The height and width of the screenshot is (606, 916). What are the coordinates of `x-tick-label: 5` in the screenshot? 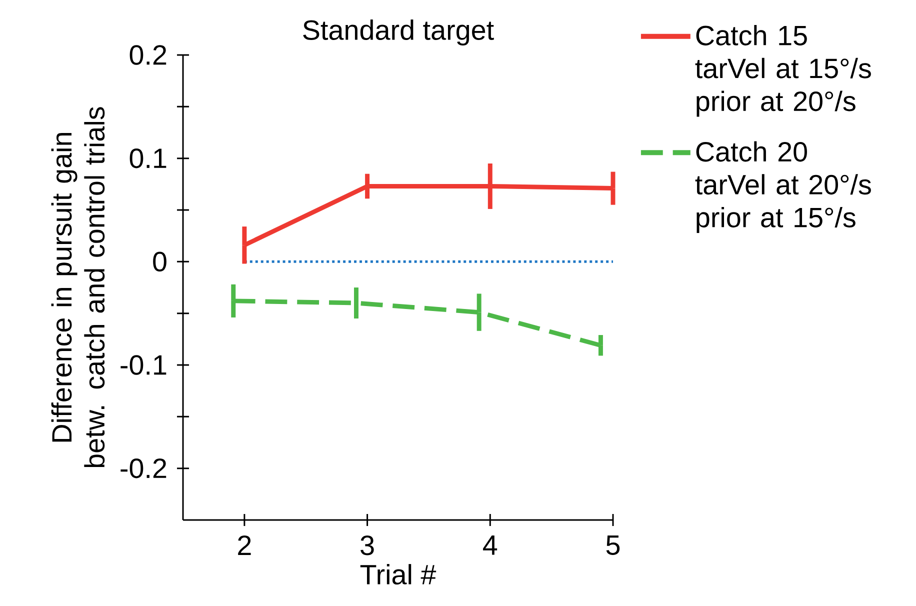 It's located at (613, 545).